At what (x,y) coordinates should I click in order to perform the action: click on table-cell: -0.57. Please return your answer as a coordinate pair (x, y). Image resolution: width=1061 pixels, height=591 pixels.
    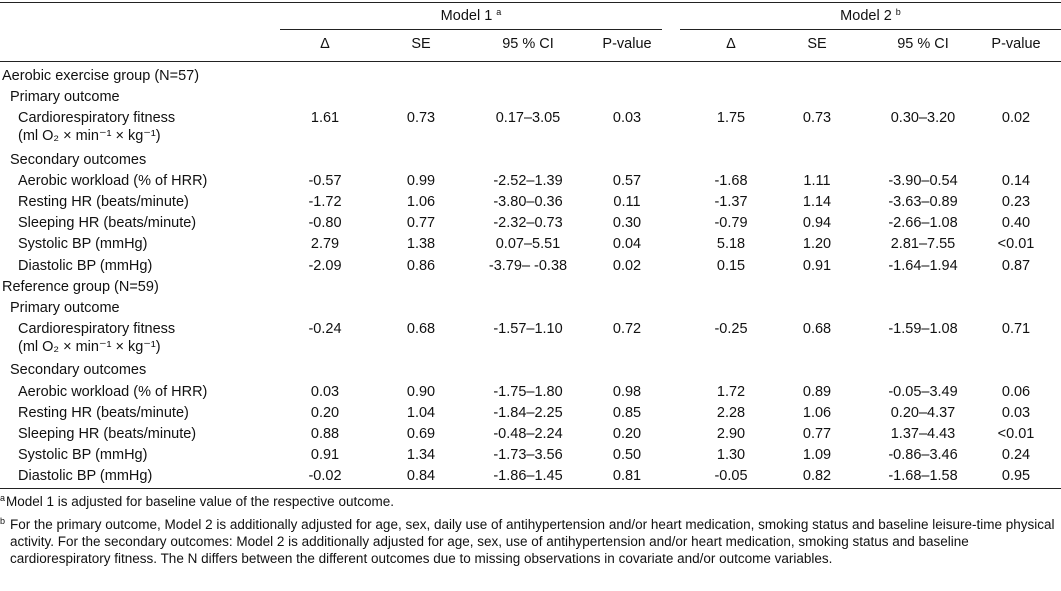
    Looking at the image, I should click on (325, 180).